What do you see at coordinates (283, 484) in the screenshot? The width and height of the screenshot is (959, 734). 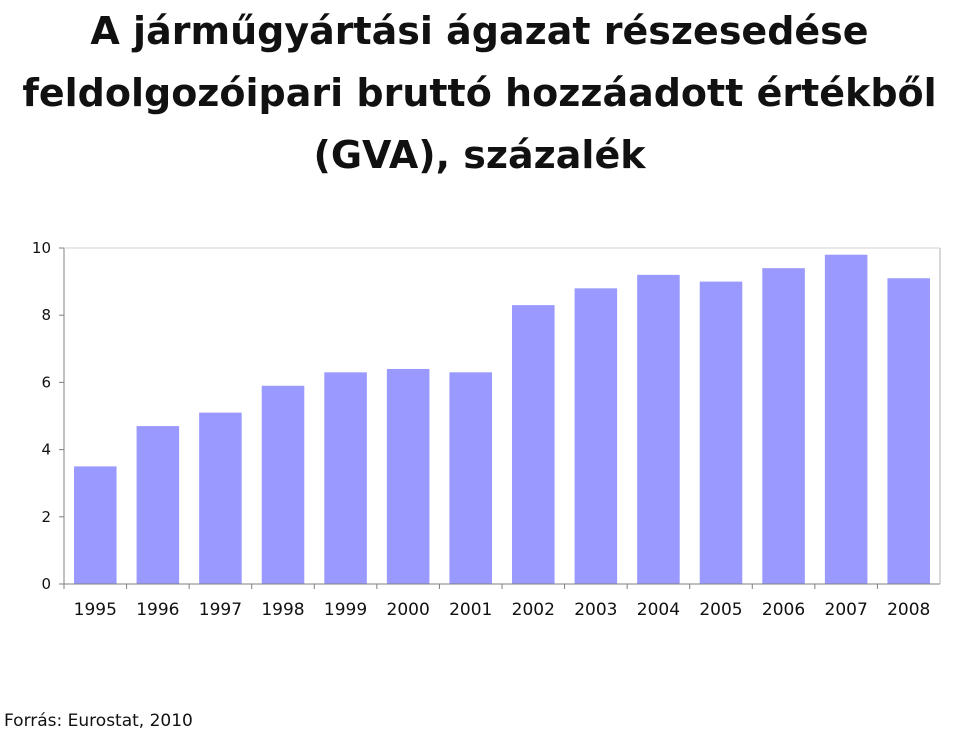 I see `bar-1998` at bounding box center [283, 484].